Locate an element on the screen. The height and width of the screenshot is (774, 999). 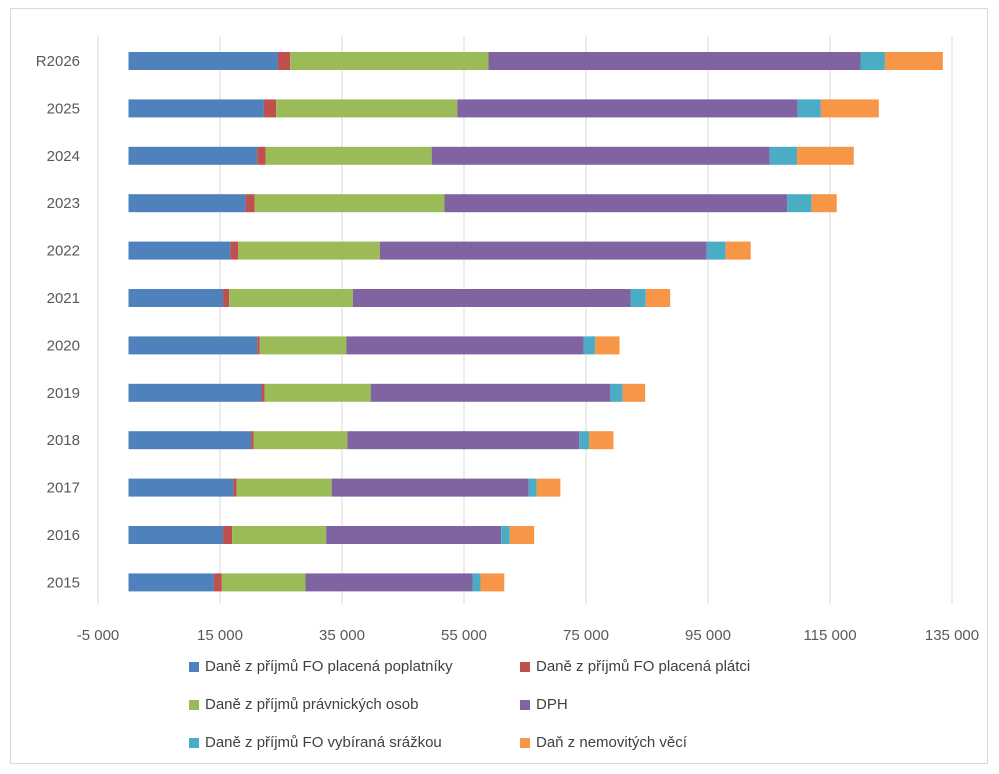
y-category-label: 2020 is located at coordinates (63, 345).